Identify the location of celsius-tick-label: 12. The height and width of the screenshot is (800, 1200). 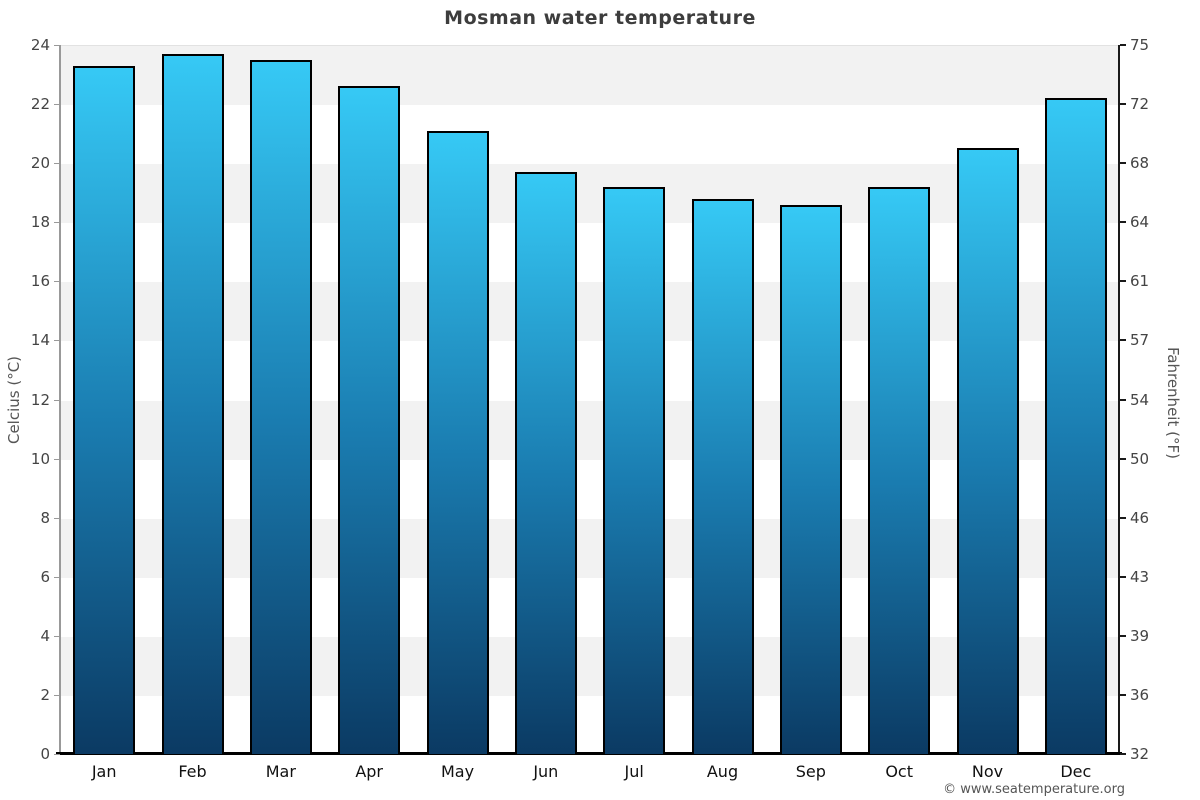
(40, 399).